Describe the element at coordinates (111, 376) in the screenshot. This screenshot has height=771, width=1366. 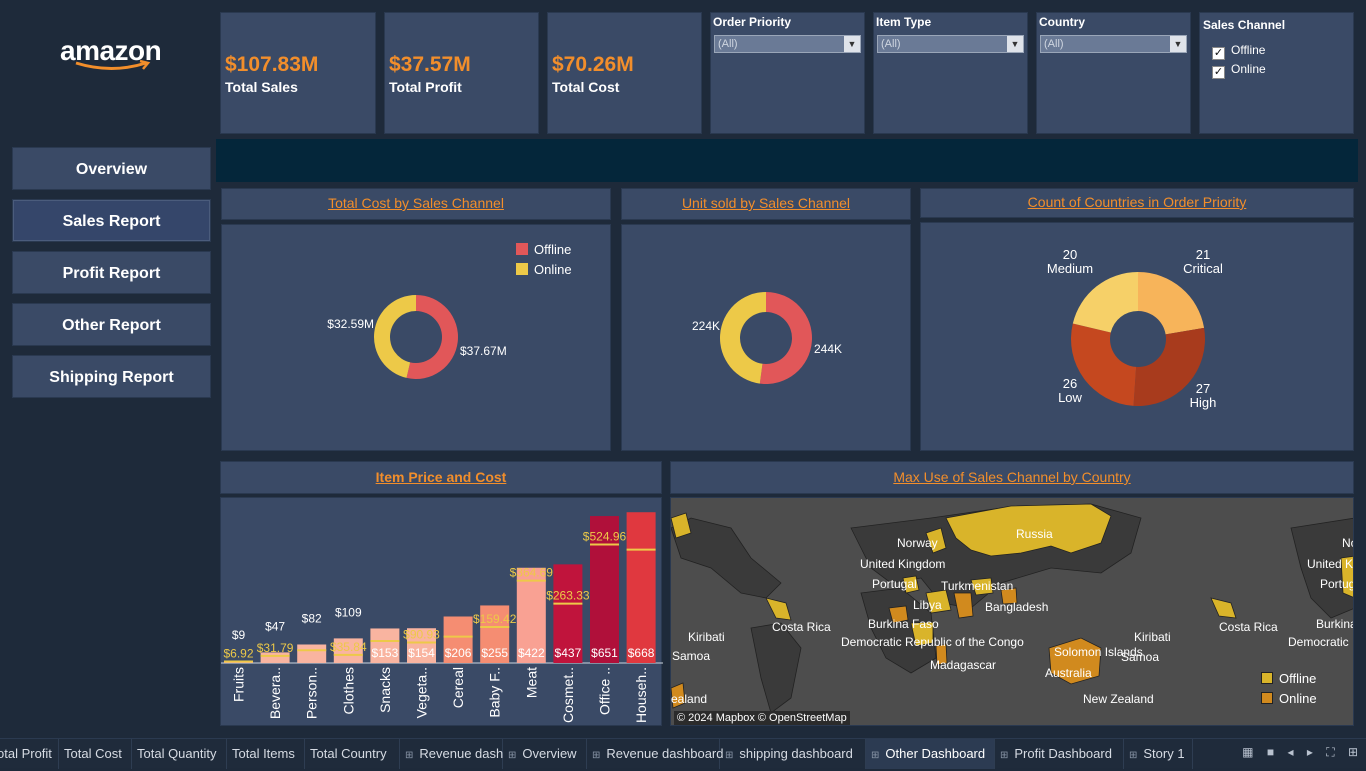
I see `nav-shipping-report: Shipping Report` at that location.